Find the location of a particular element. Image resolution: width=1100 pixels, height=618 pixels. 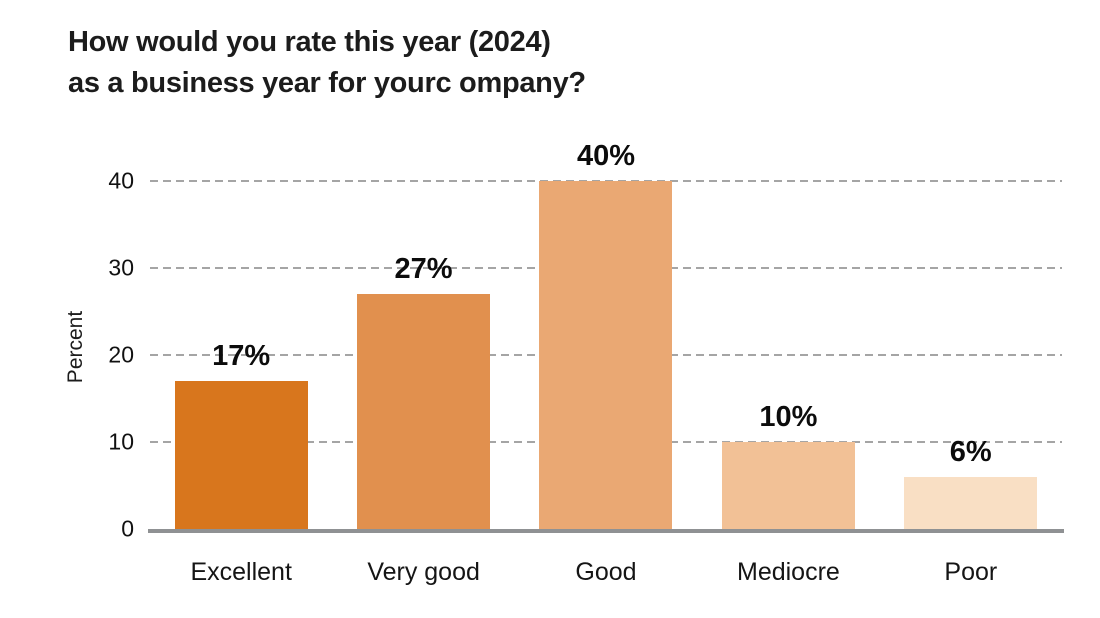

bar-mediocre: 10% is located at coordinates (788, 465).